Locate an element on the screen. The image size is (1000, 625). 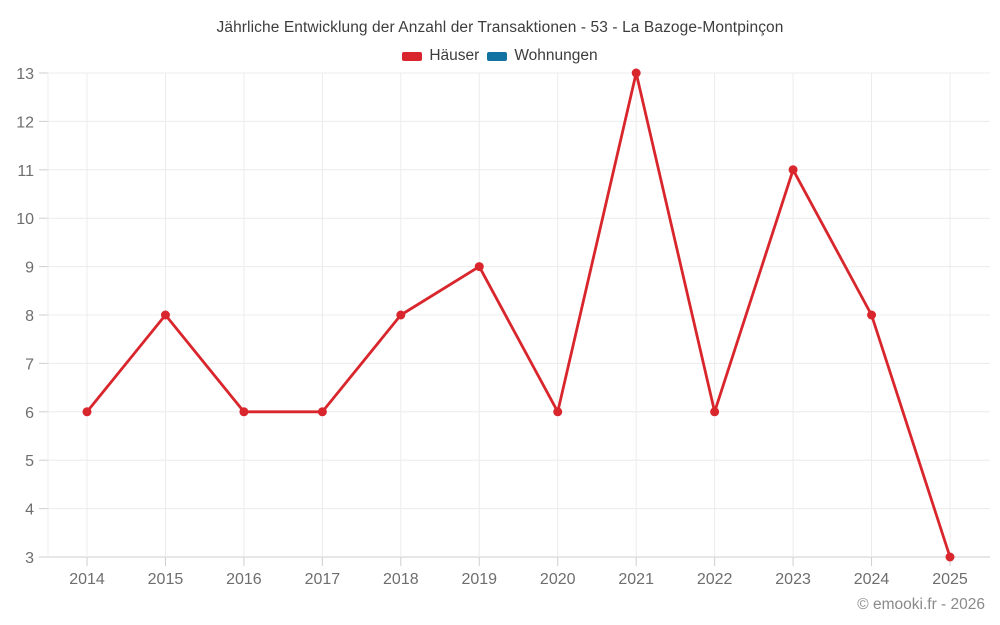
legend-swatch-haeuser is located at coordinates (412, 56).